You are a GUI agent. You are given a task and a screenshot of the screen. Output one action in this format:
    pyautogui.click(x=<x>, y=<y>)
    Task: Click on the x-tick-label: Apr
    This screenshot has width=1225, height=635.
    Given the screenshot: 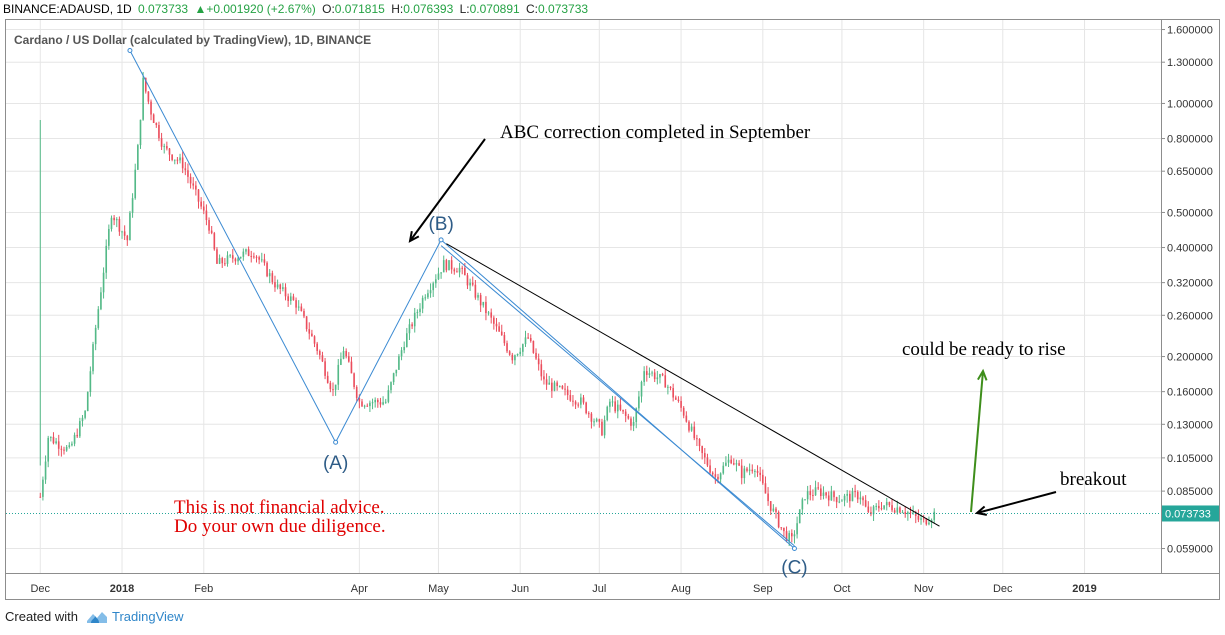 What is the action you would take?
    pyautogui.click(x=359, y=589)
    